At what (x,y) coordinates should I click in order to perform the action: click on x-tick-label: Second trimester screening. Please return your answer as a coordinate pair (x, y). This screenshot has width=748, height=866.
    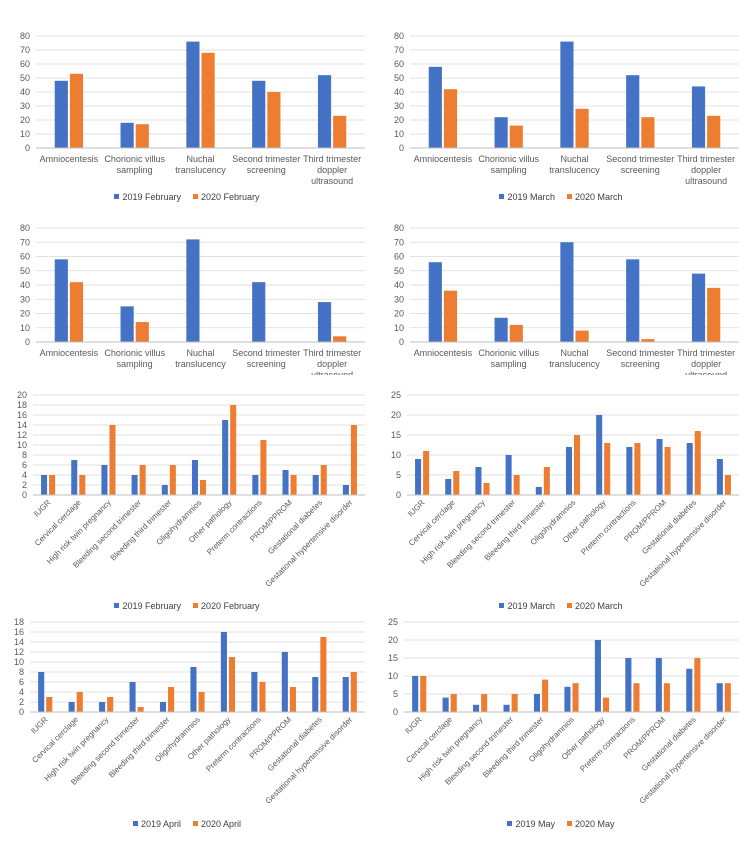
    Looking at the image, I should click on (266, 164).